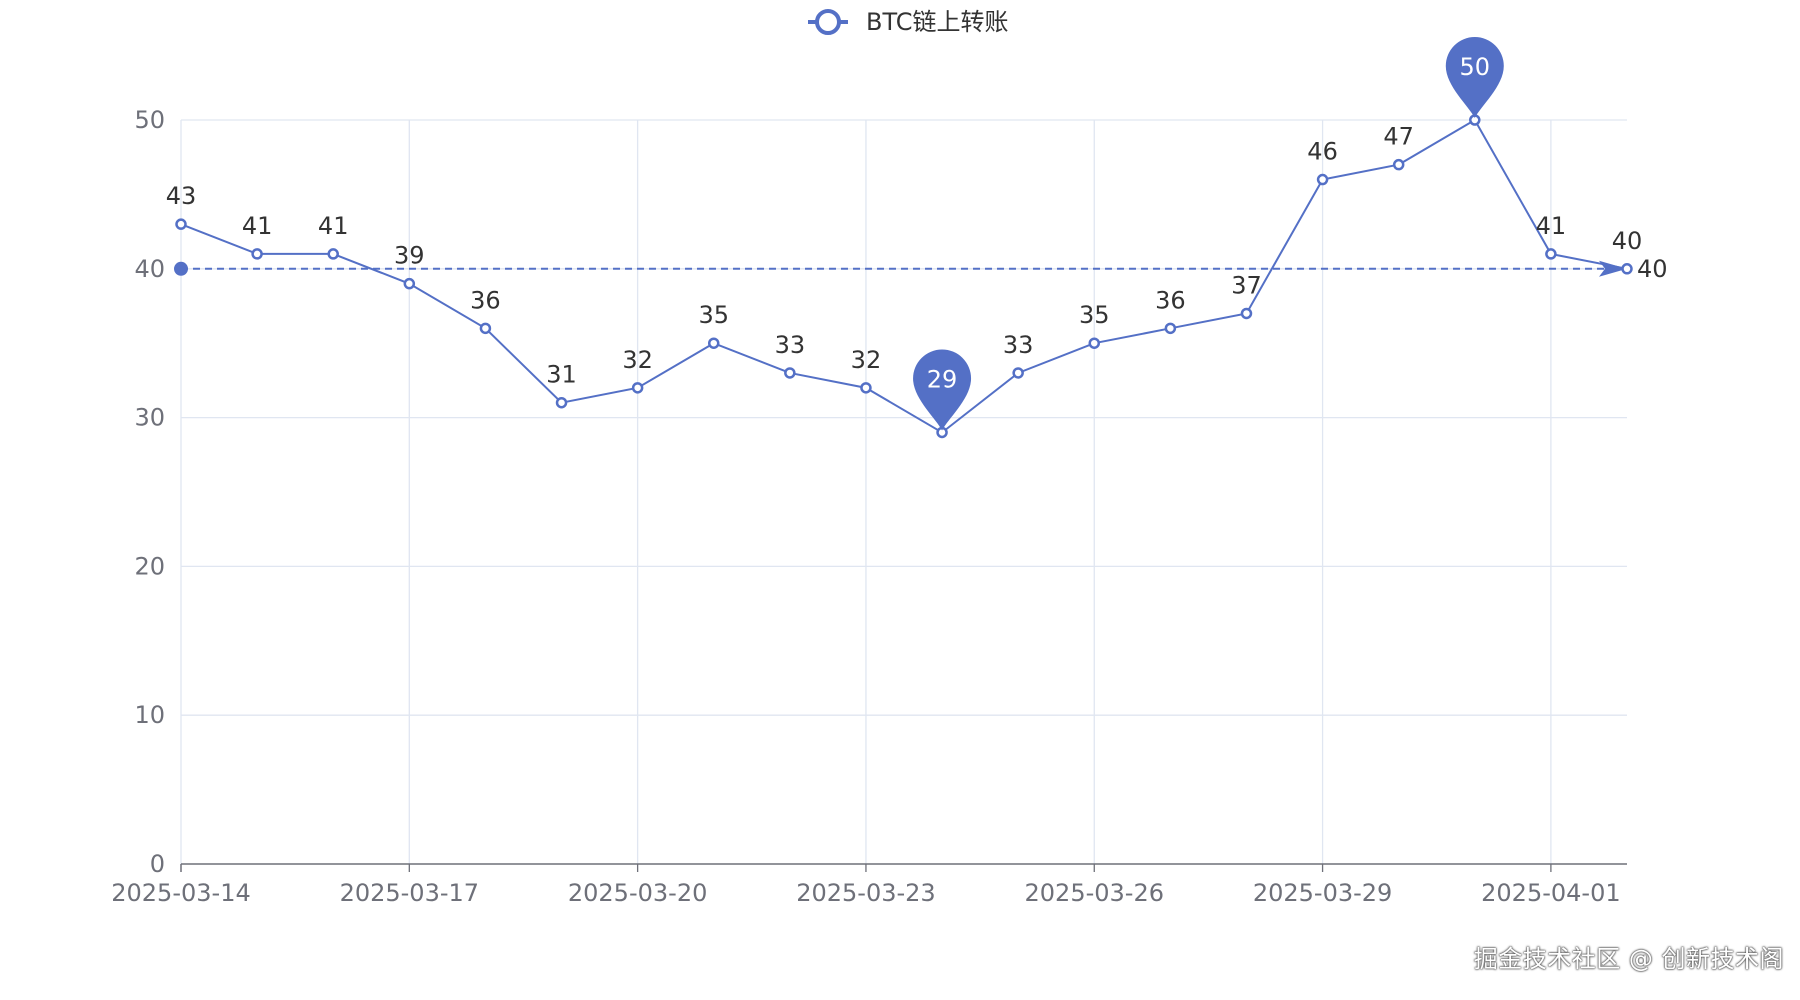 This screenshot has height=1000, width=1800. Describe the element at coordinates (180, 893) in the screenshot. I see `x-tick-label: 2025-03-14` at that location.